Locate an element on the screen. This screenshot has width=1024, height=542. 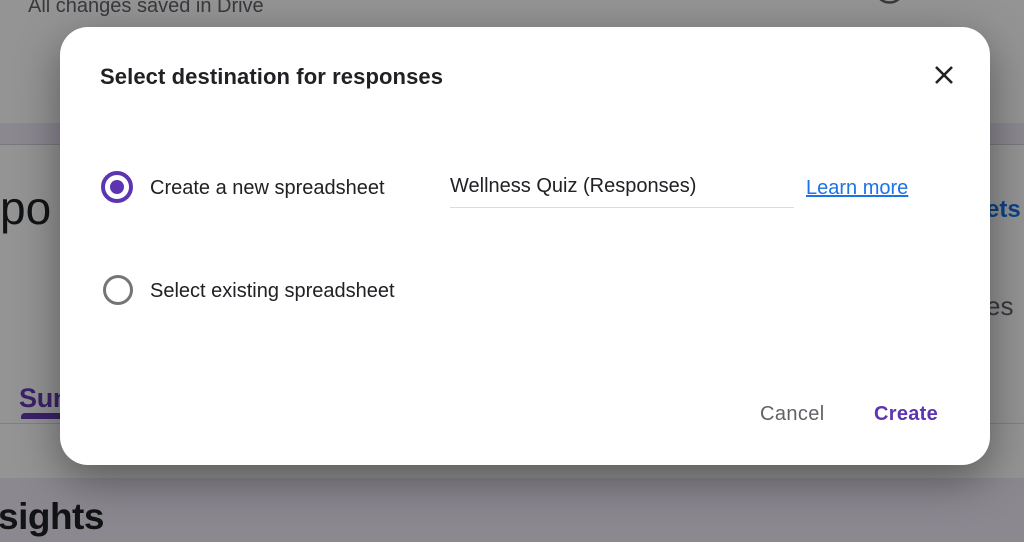
palette-theme-icon is located at coordinates (889, 2).